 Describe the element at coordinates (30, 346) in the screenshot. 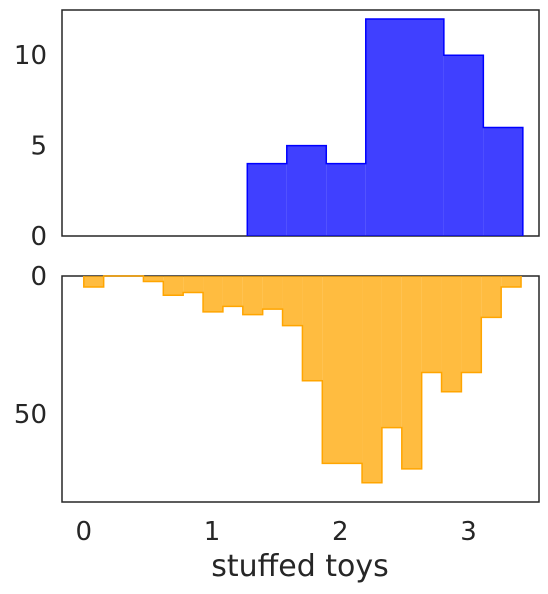

I see `bottom-y-tick-labels: 0 50` at that location.